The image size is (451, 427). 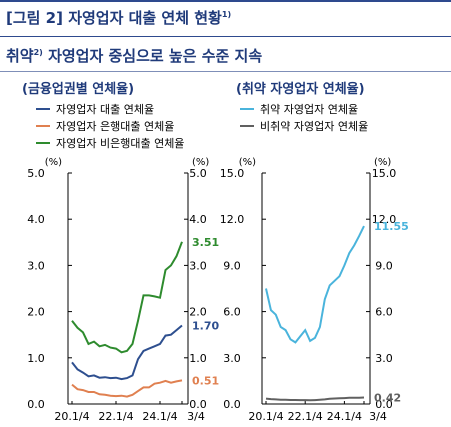 I want to click on right-ytick-label-left: 15.0, so click(x=232, y=173).